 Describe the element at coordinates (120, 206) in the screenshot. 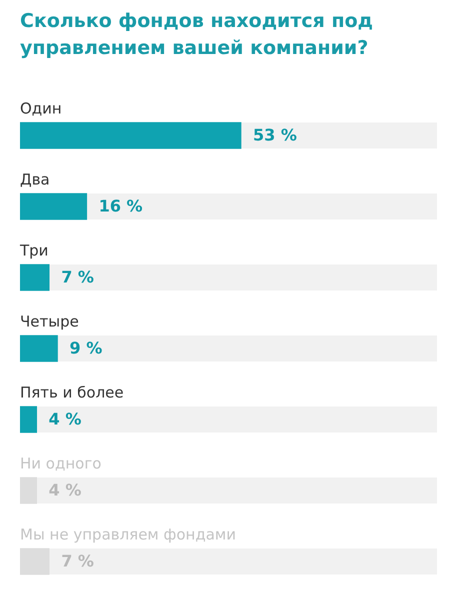

I see `data-label: 16 %` at that location.